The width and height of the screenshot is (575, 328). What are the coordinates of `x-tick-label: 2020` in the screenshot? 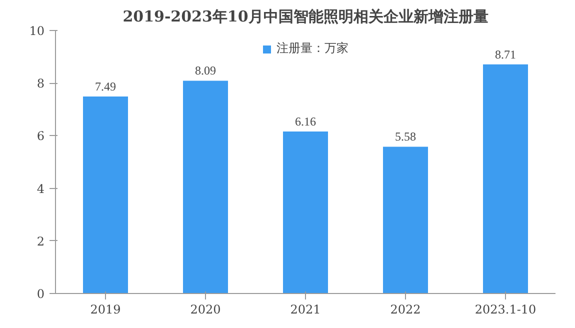 It's located at (205, 309).